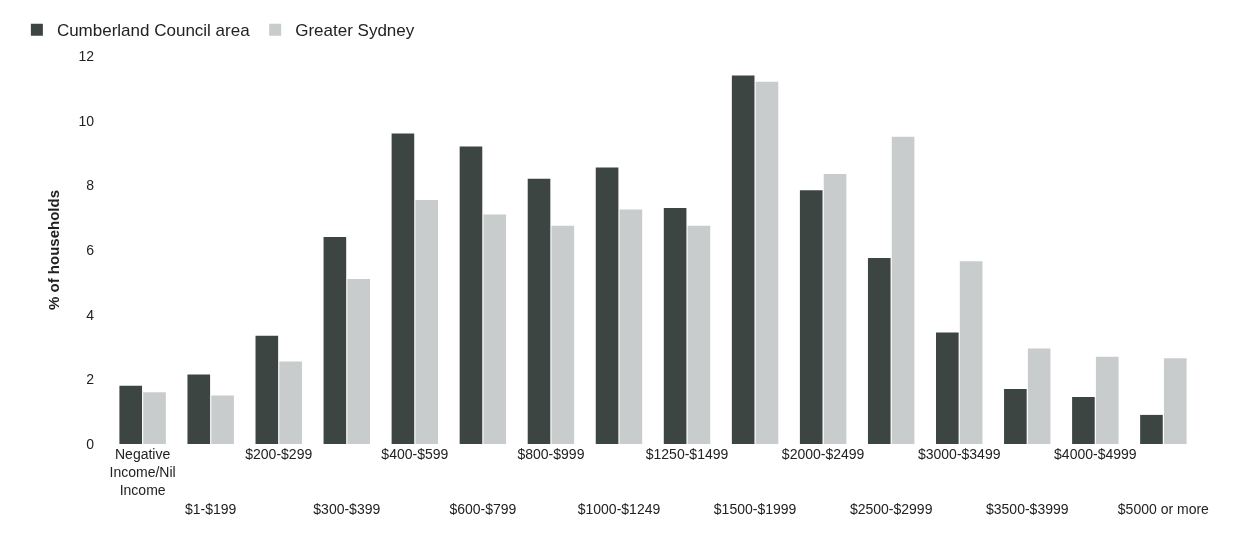  I want to click on legend-label: Greater Sydney, so click(355, 31).